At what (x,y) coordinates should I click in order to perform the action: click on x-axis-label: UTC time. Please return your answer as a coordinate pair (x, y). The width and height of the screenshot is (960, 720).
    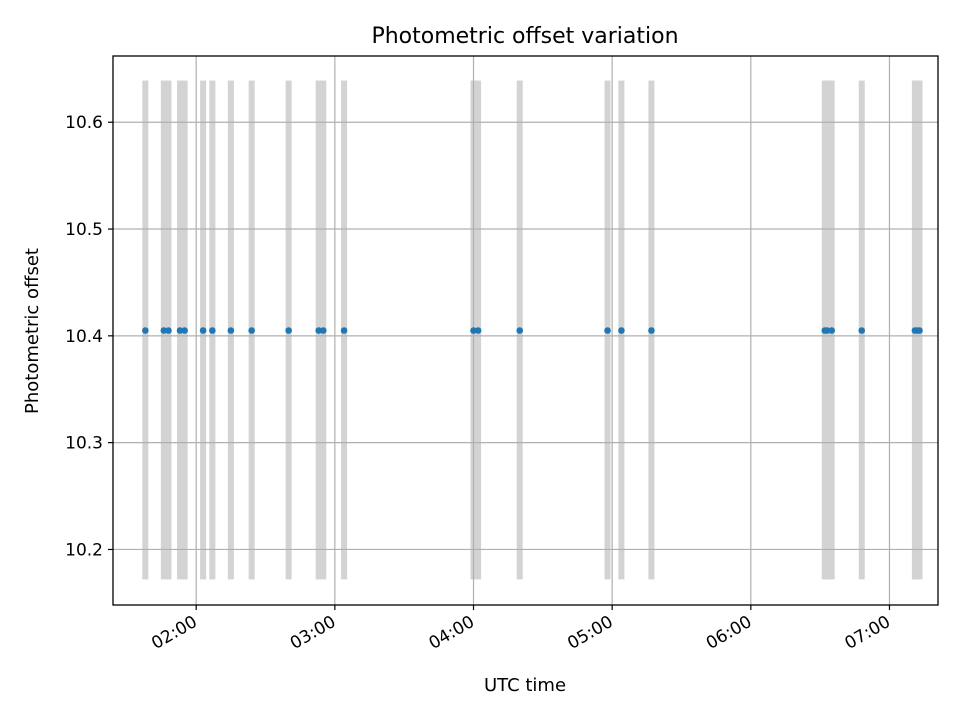
    Looking at the image, I should click on (525, 685).